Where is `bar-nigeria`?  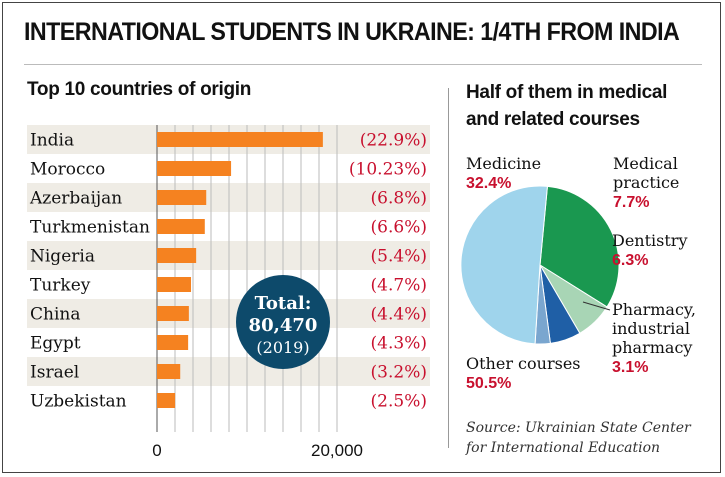 bar-nigeria is located at coordinates (177, 255).